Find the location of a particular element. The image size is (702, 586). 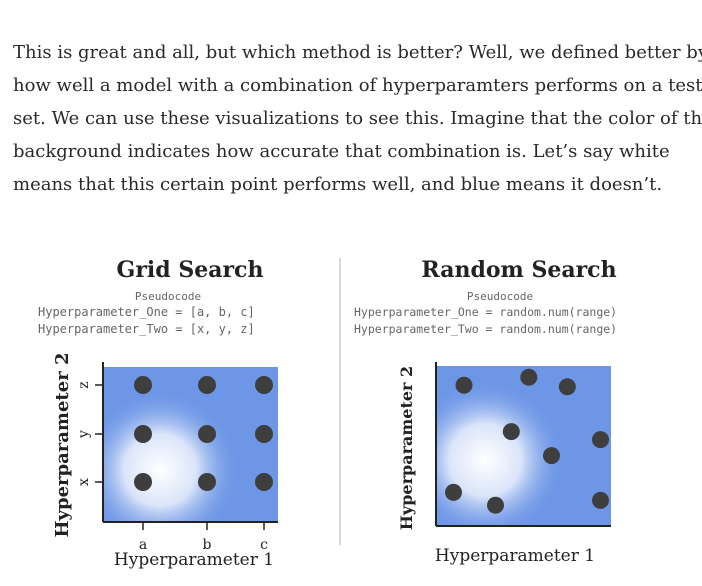

grid-pseudocode-label: Pseudocode is located at coordinates (168, 296).